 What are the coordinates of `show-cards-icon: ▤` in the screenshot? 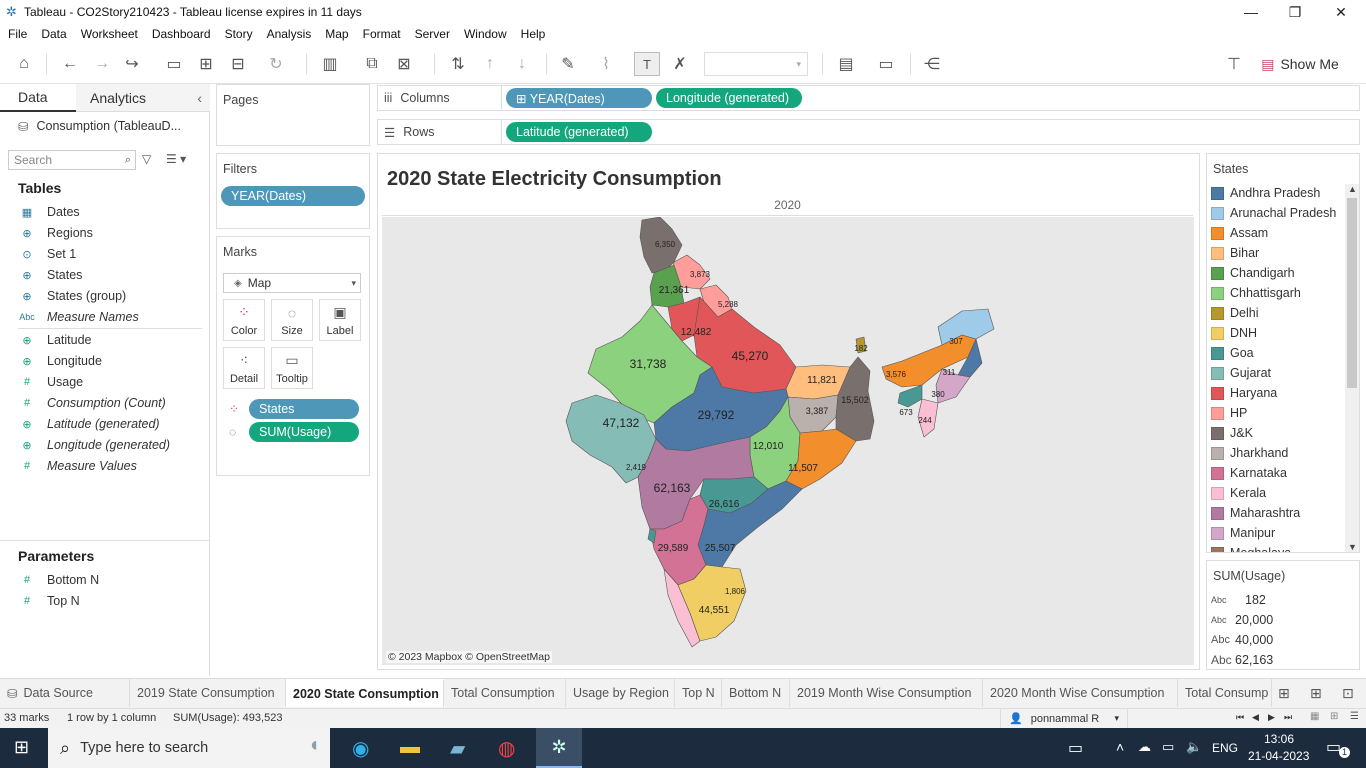 It's located at (846, 64).